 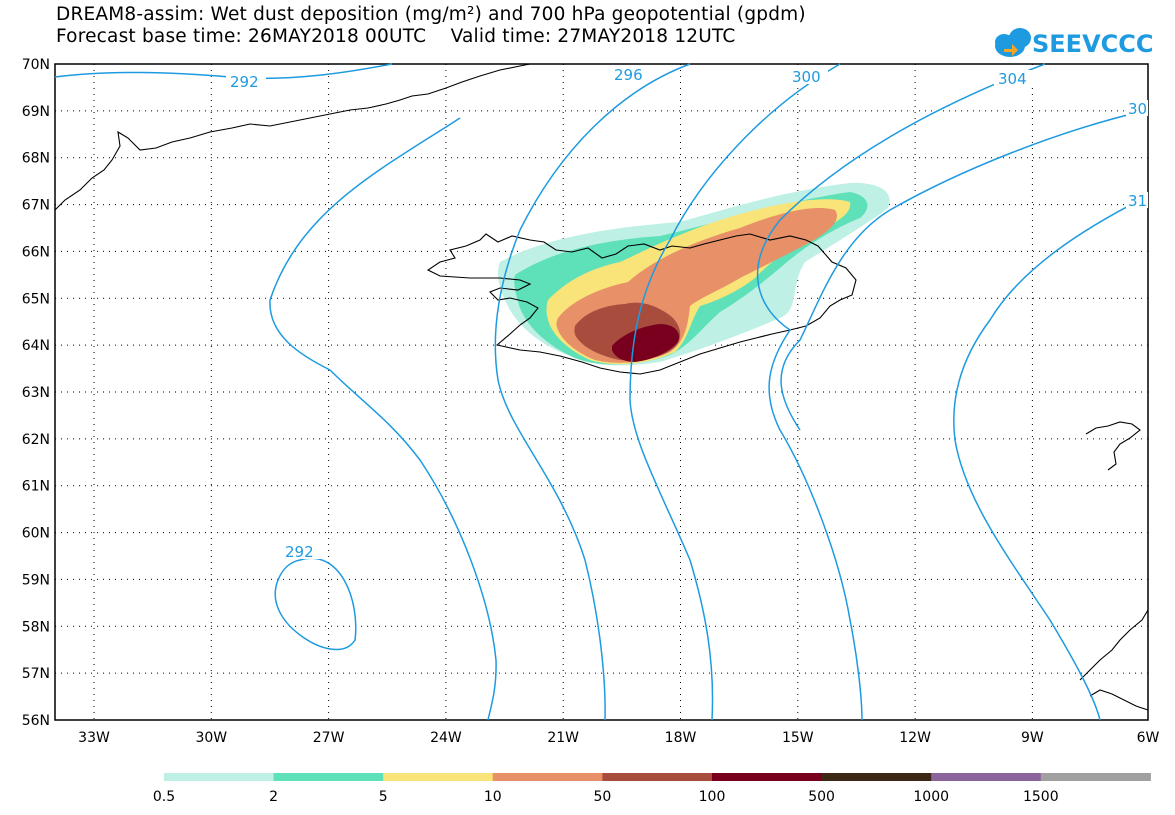 I want to click on latitude-label: 62N, so click(x=36, y=440).